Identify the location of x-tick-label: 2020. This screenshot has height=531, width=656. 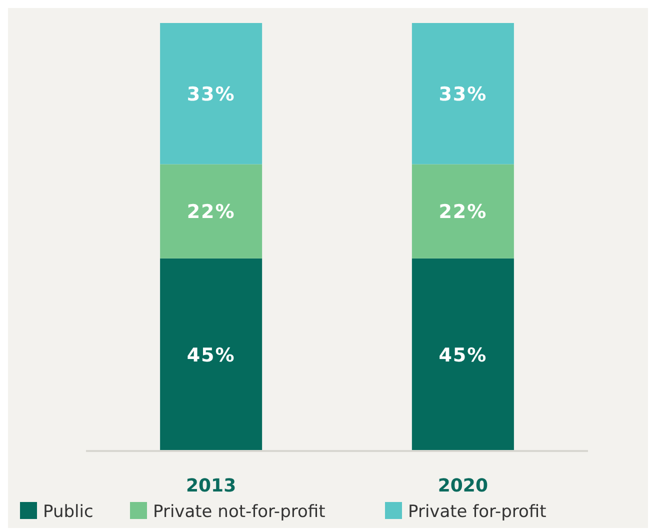
(463, 485).